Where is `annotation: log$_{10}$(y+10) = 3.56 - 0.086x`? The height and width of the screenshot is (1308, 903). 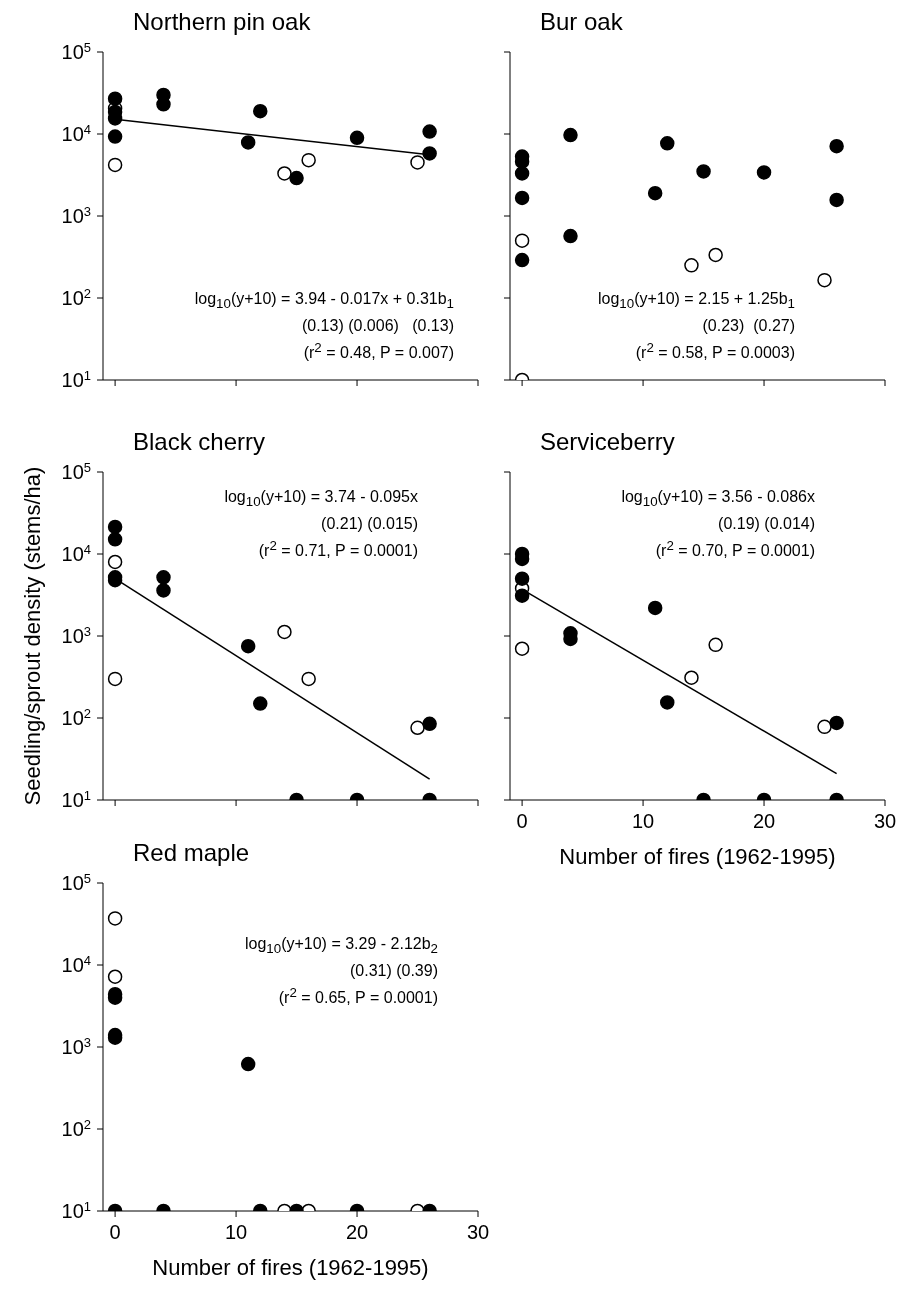
annotation: log$_{10}$(y+10) = 3.56 - 0.086x is located at coordinates (718, 499).